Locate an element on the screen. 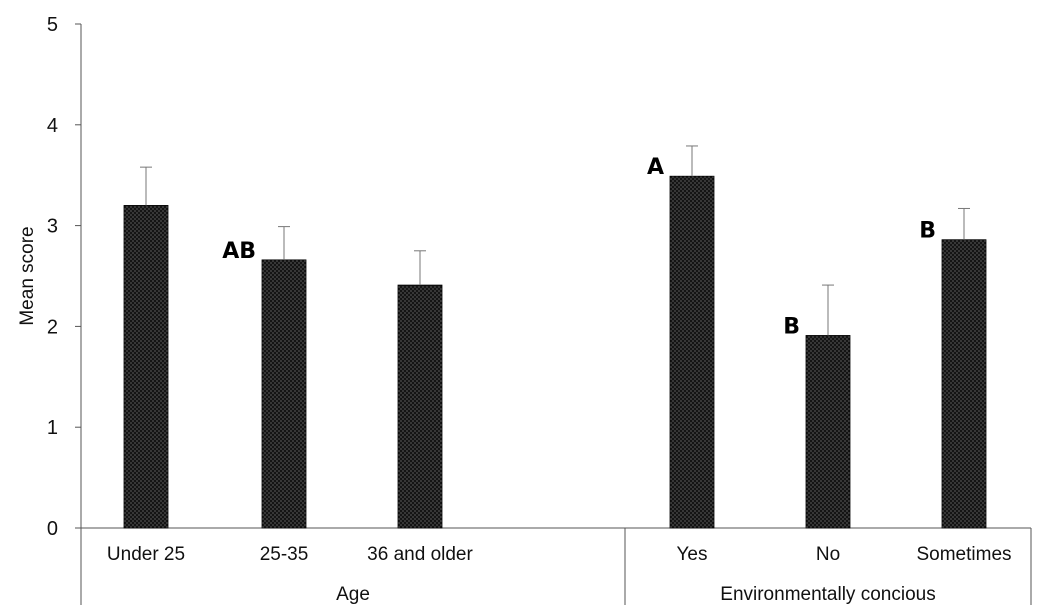 The width and height of the screenshot is (1038, 605). group-label: Environmentally concious is located at coordinates (827, 594).